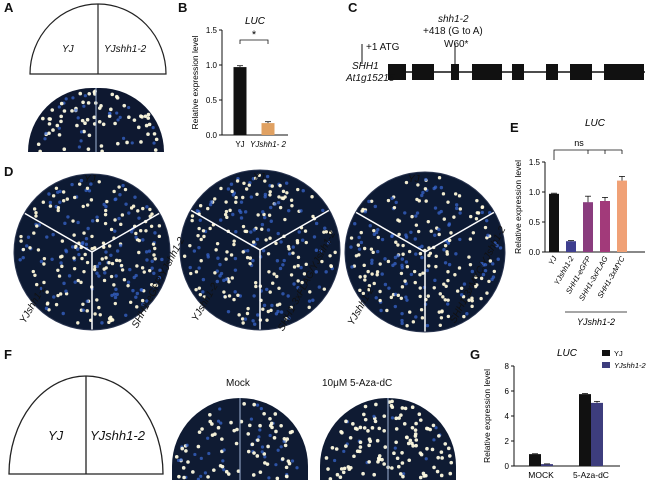  Describe the element at coordinates (606, 365) in the screenshot. I see `legend-swatch` at that location.